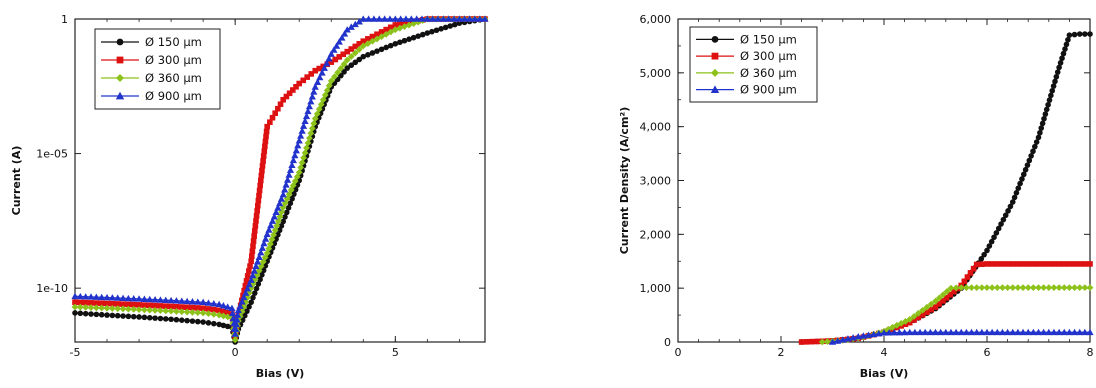 This screenshot has height=388, width=1096. I want to click on x-tick-label: 0, so click(678, 352).